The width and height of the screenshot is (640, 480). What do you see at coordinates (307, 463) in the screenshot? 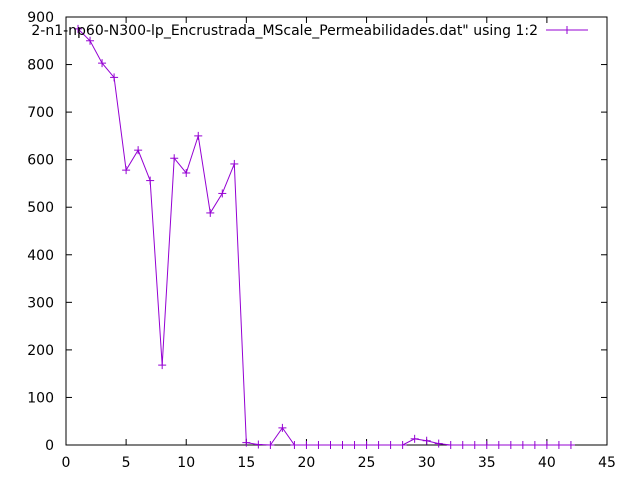
I see `x-tick-label: 20` at bounding box center [307, 463].